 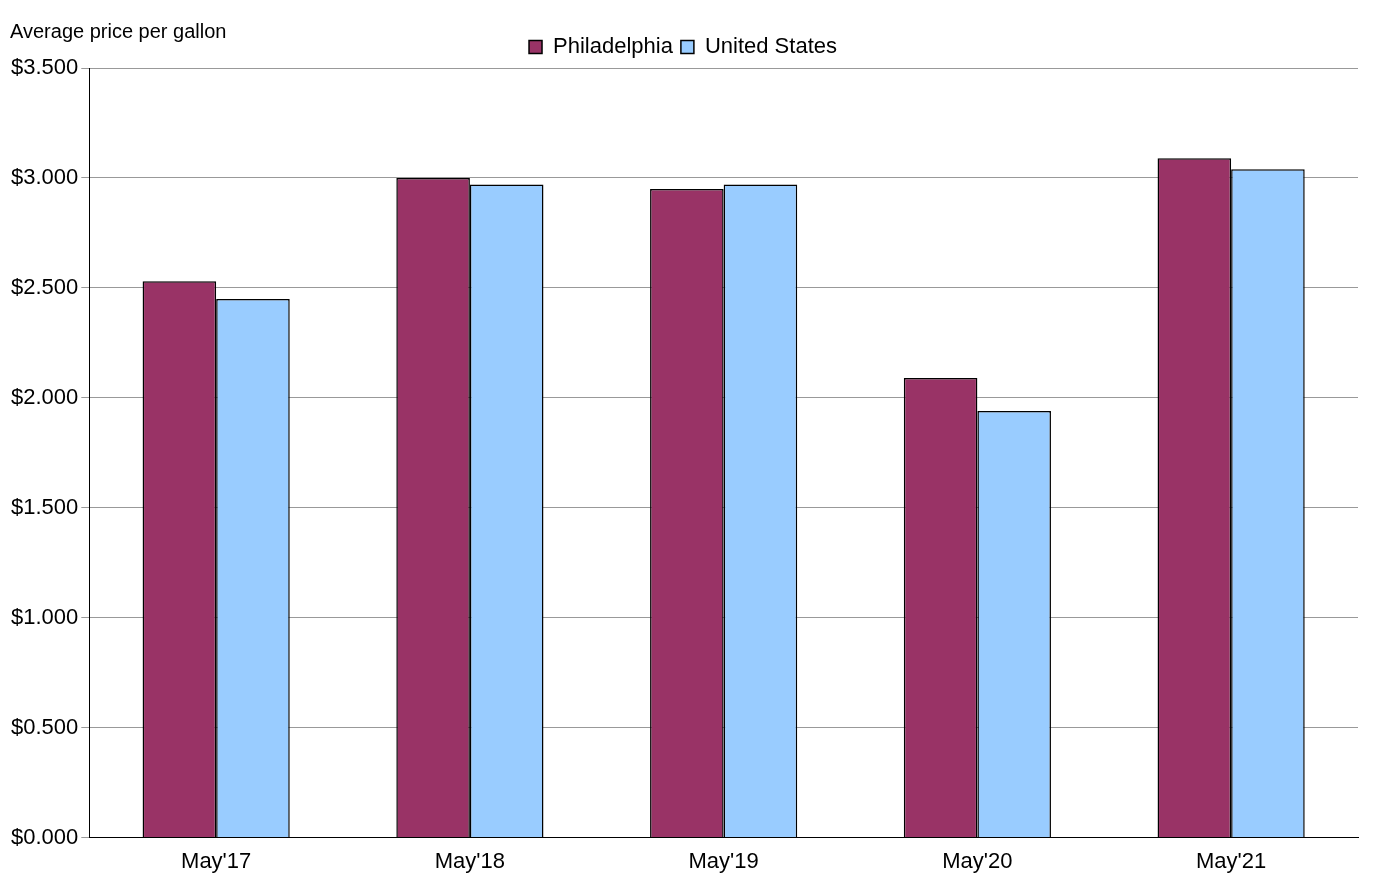 What do you see at coordinates (118, 31) in the screenshot?
I see `y-axis-title: Average price per gallon` at bounding box center [118, 31].